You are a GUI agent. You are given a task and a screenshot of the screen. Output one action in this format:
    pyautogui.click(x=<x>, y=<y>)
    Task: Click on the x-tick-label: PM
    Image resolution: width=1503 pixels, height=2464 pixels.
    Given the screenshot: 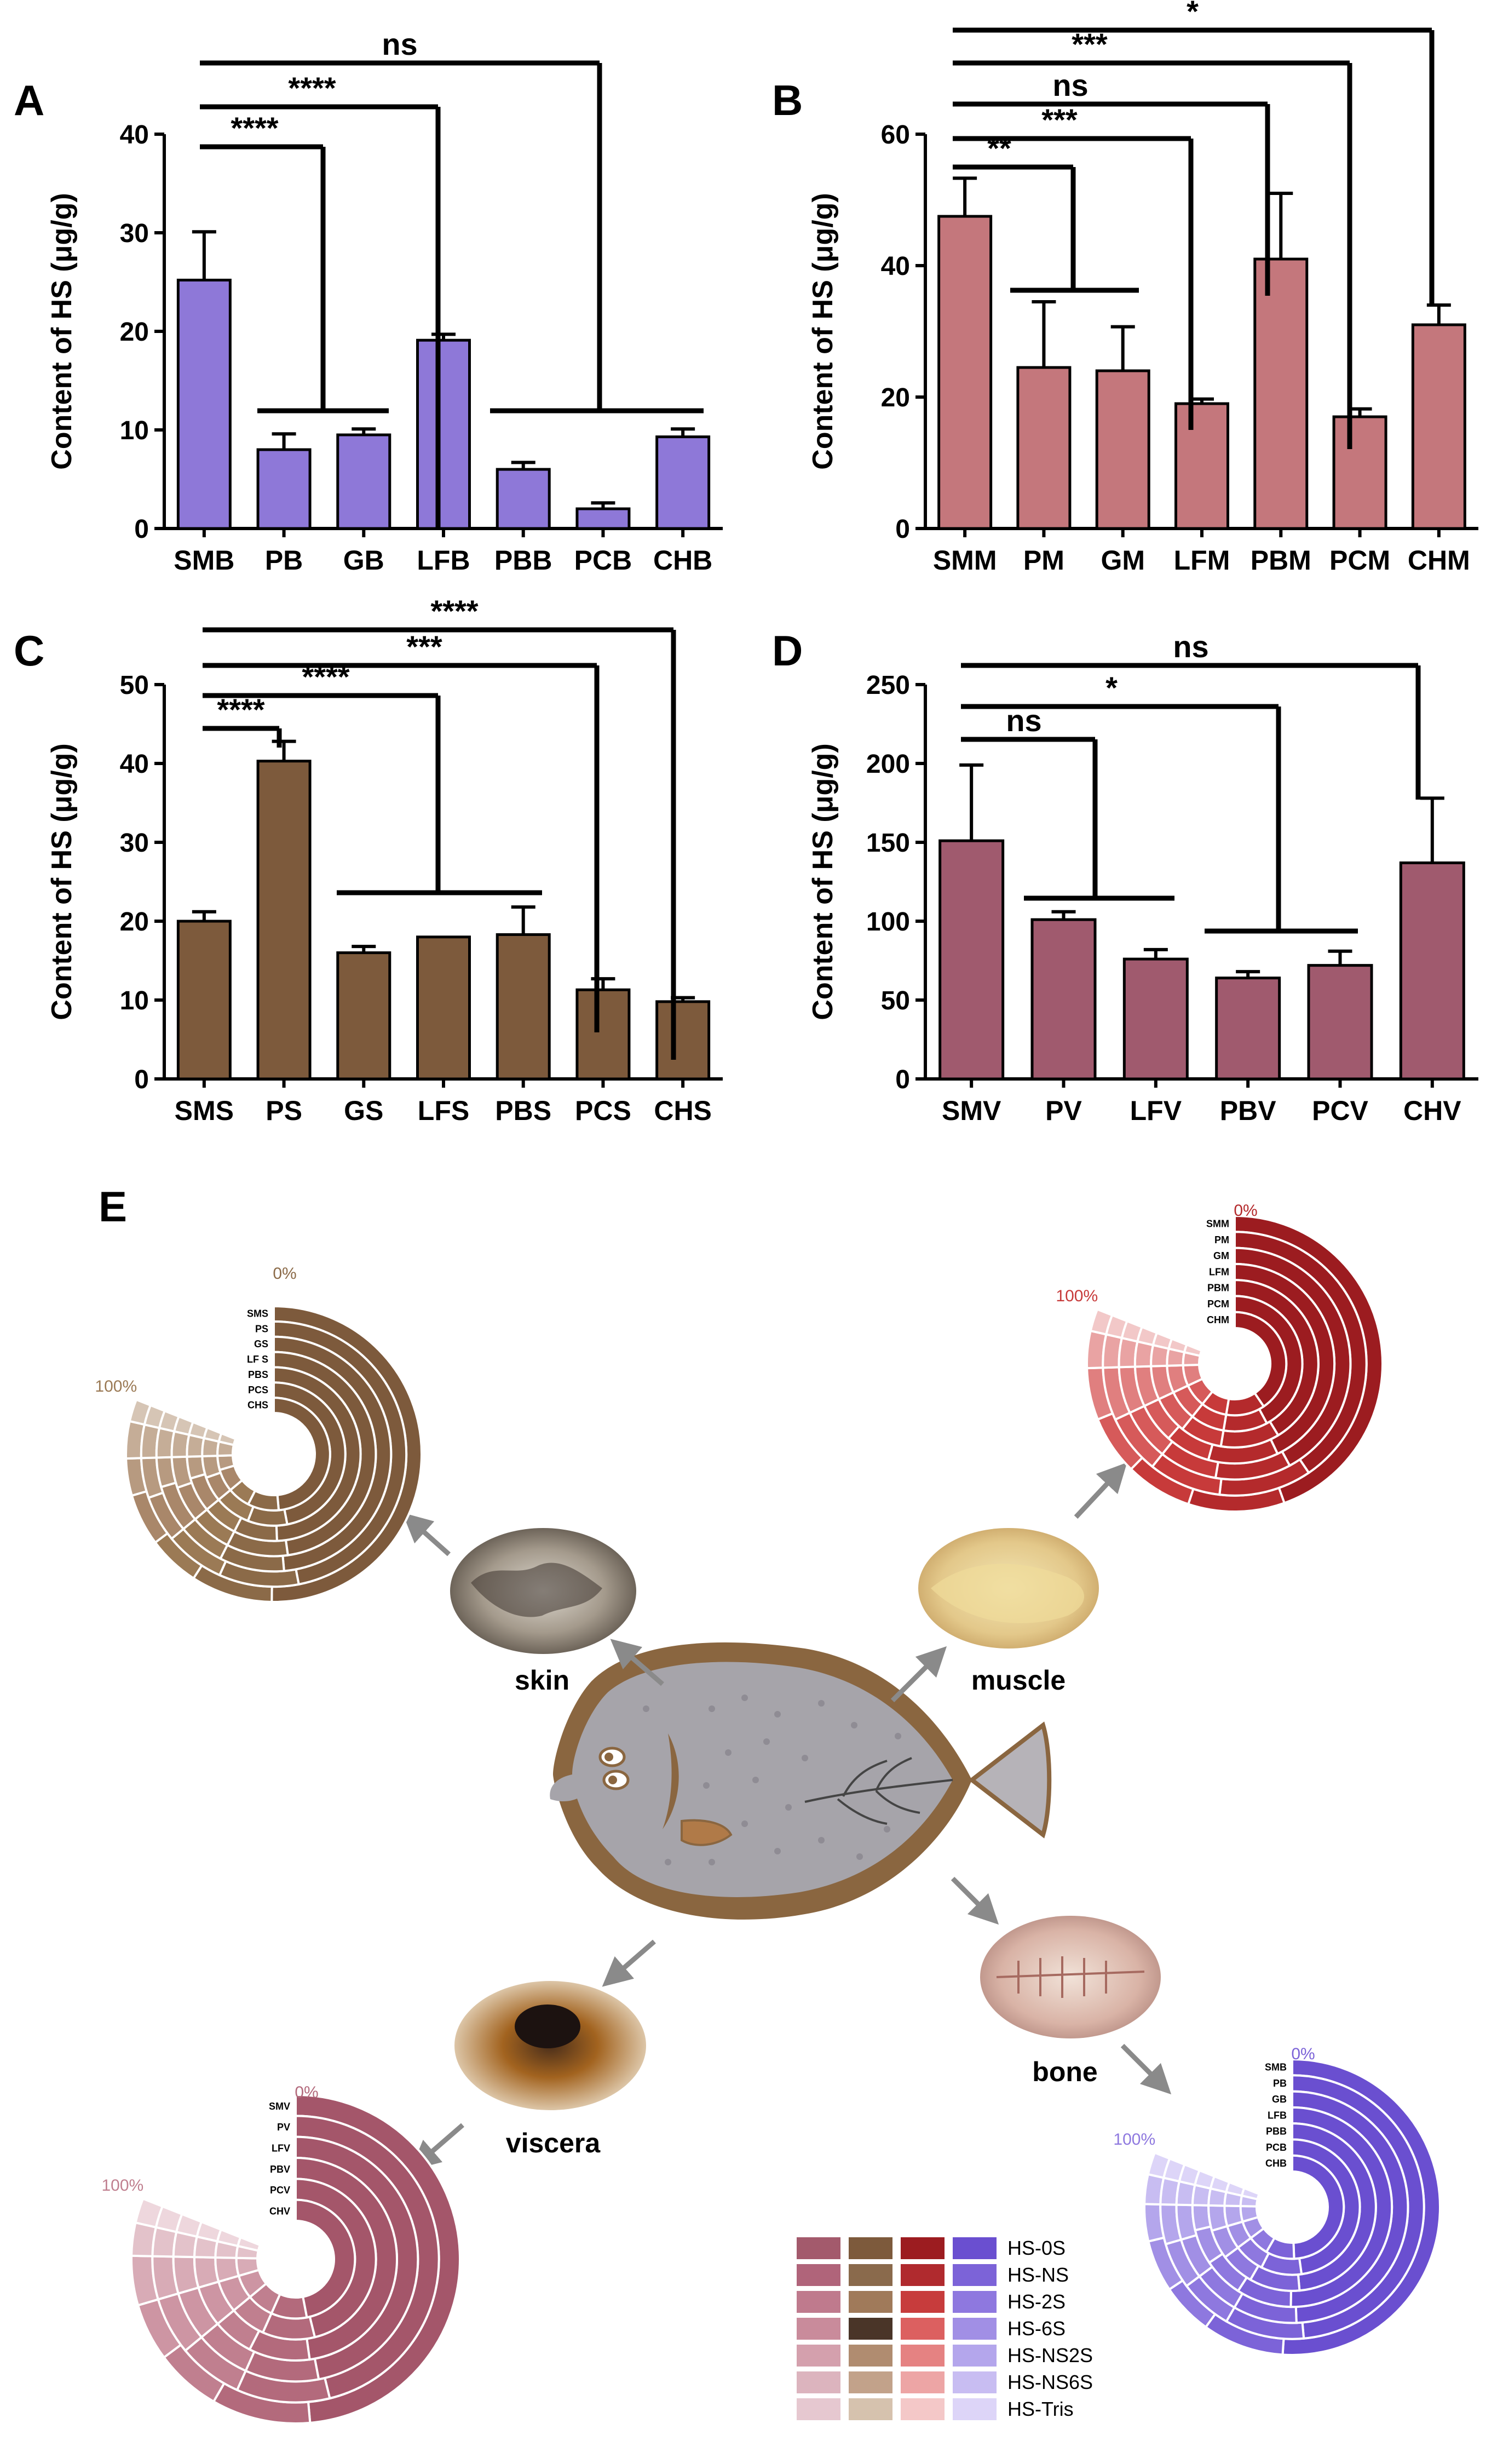 What is the action you would take?
    pyautogui.click(x=1043, y=560)
    